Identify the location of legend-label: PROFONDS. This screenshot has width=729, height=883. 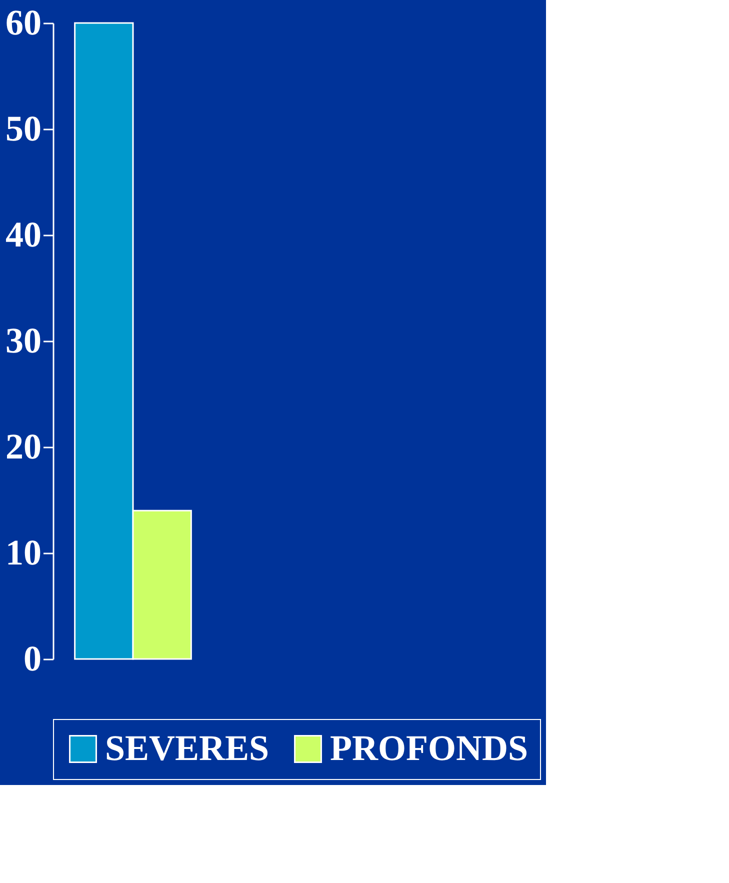
(429, 748).